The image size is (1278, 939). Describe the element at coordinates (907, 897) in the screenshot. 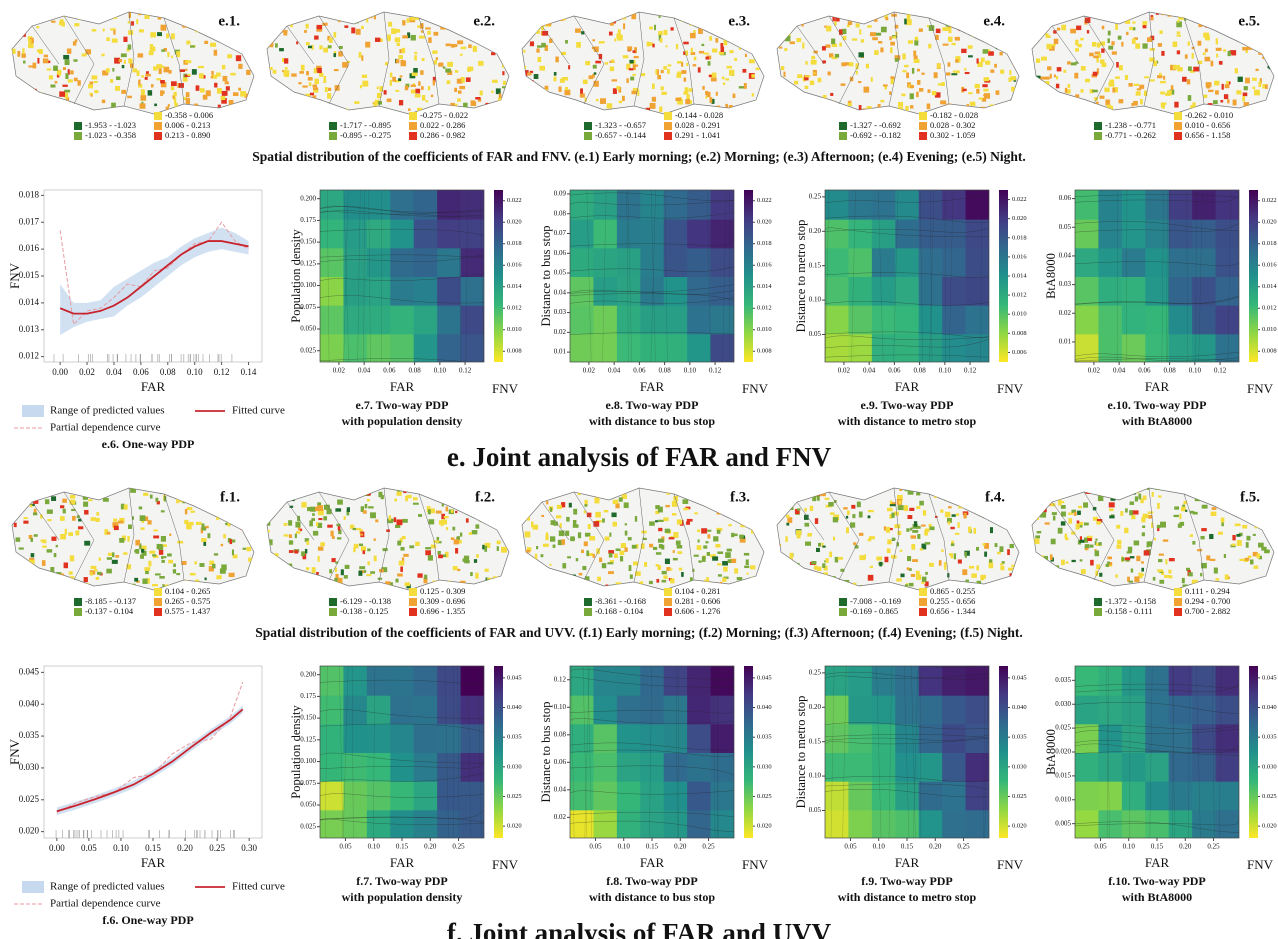

I see `panel-caption: with distance to metro stop` at that location.